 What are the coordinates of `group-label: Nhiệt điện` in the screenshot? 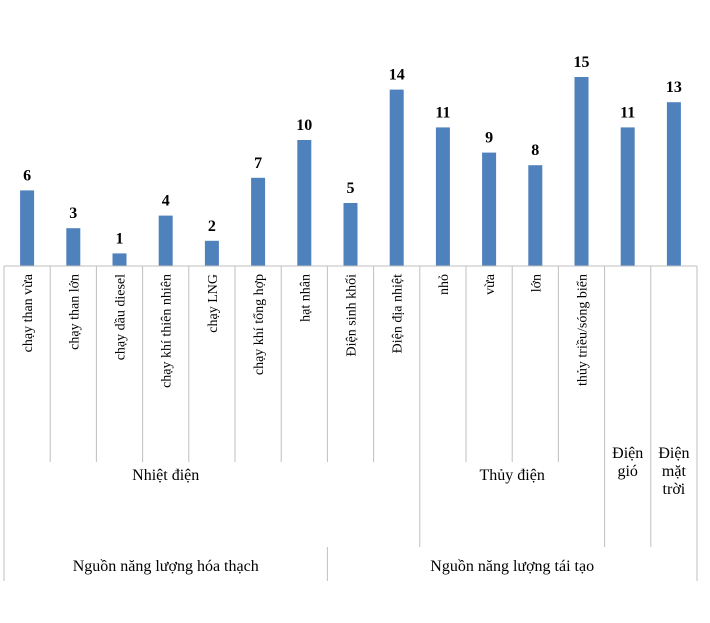 It's located at (165, 475).